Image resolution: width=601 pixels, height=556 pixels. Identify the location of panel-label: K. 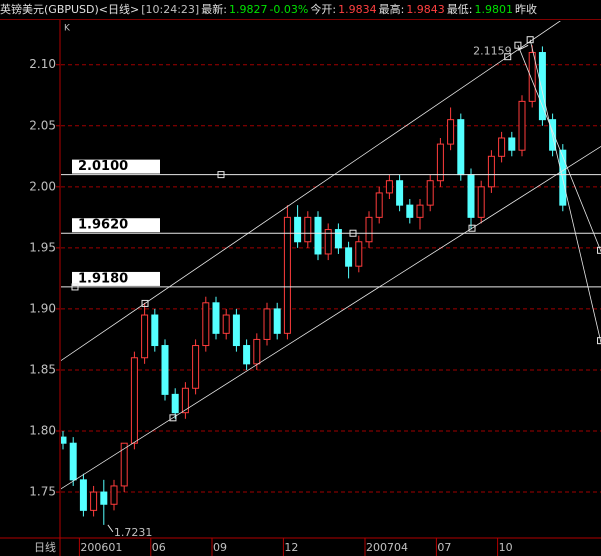
(67, 29).